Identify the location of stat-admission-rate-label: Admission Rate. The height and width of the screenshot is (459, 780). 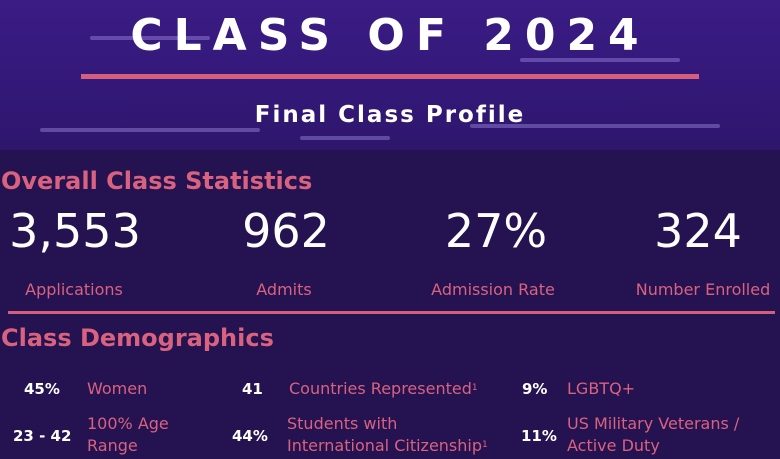
(493, 289).